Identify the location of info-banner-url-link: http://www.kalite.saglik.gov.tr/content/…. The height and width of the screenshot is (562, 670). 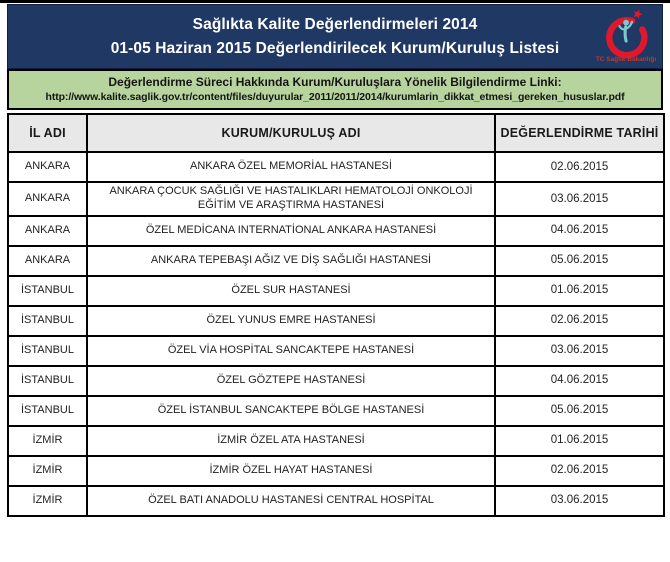
(335, 97).